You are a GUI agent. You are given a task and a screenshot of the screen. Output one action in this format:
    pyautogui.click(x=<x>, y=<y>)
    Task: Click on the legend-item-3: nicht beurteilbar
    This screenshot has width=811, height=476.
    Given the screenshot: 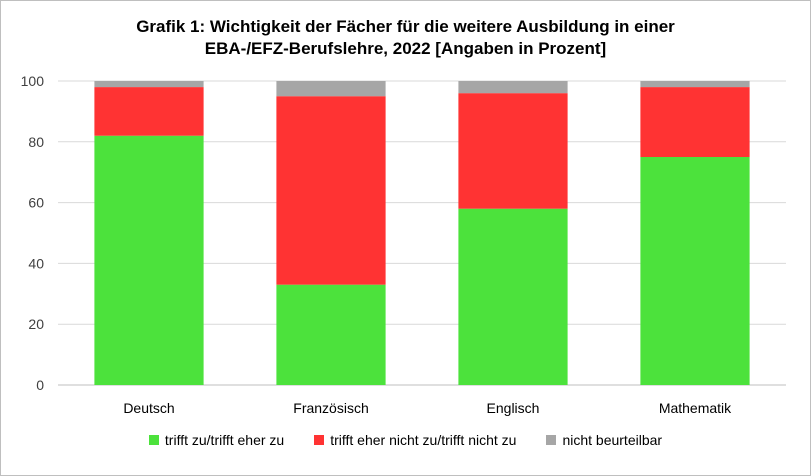 What is the action you would take?
    pyautogui.click(x=604, y=440)
    